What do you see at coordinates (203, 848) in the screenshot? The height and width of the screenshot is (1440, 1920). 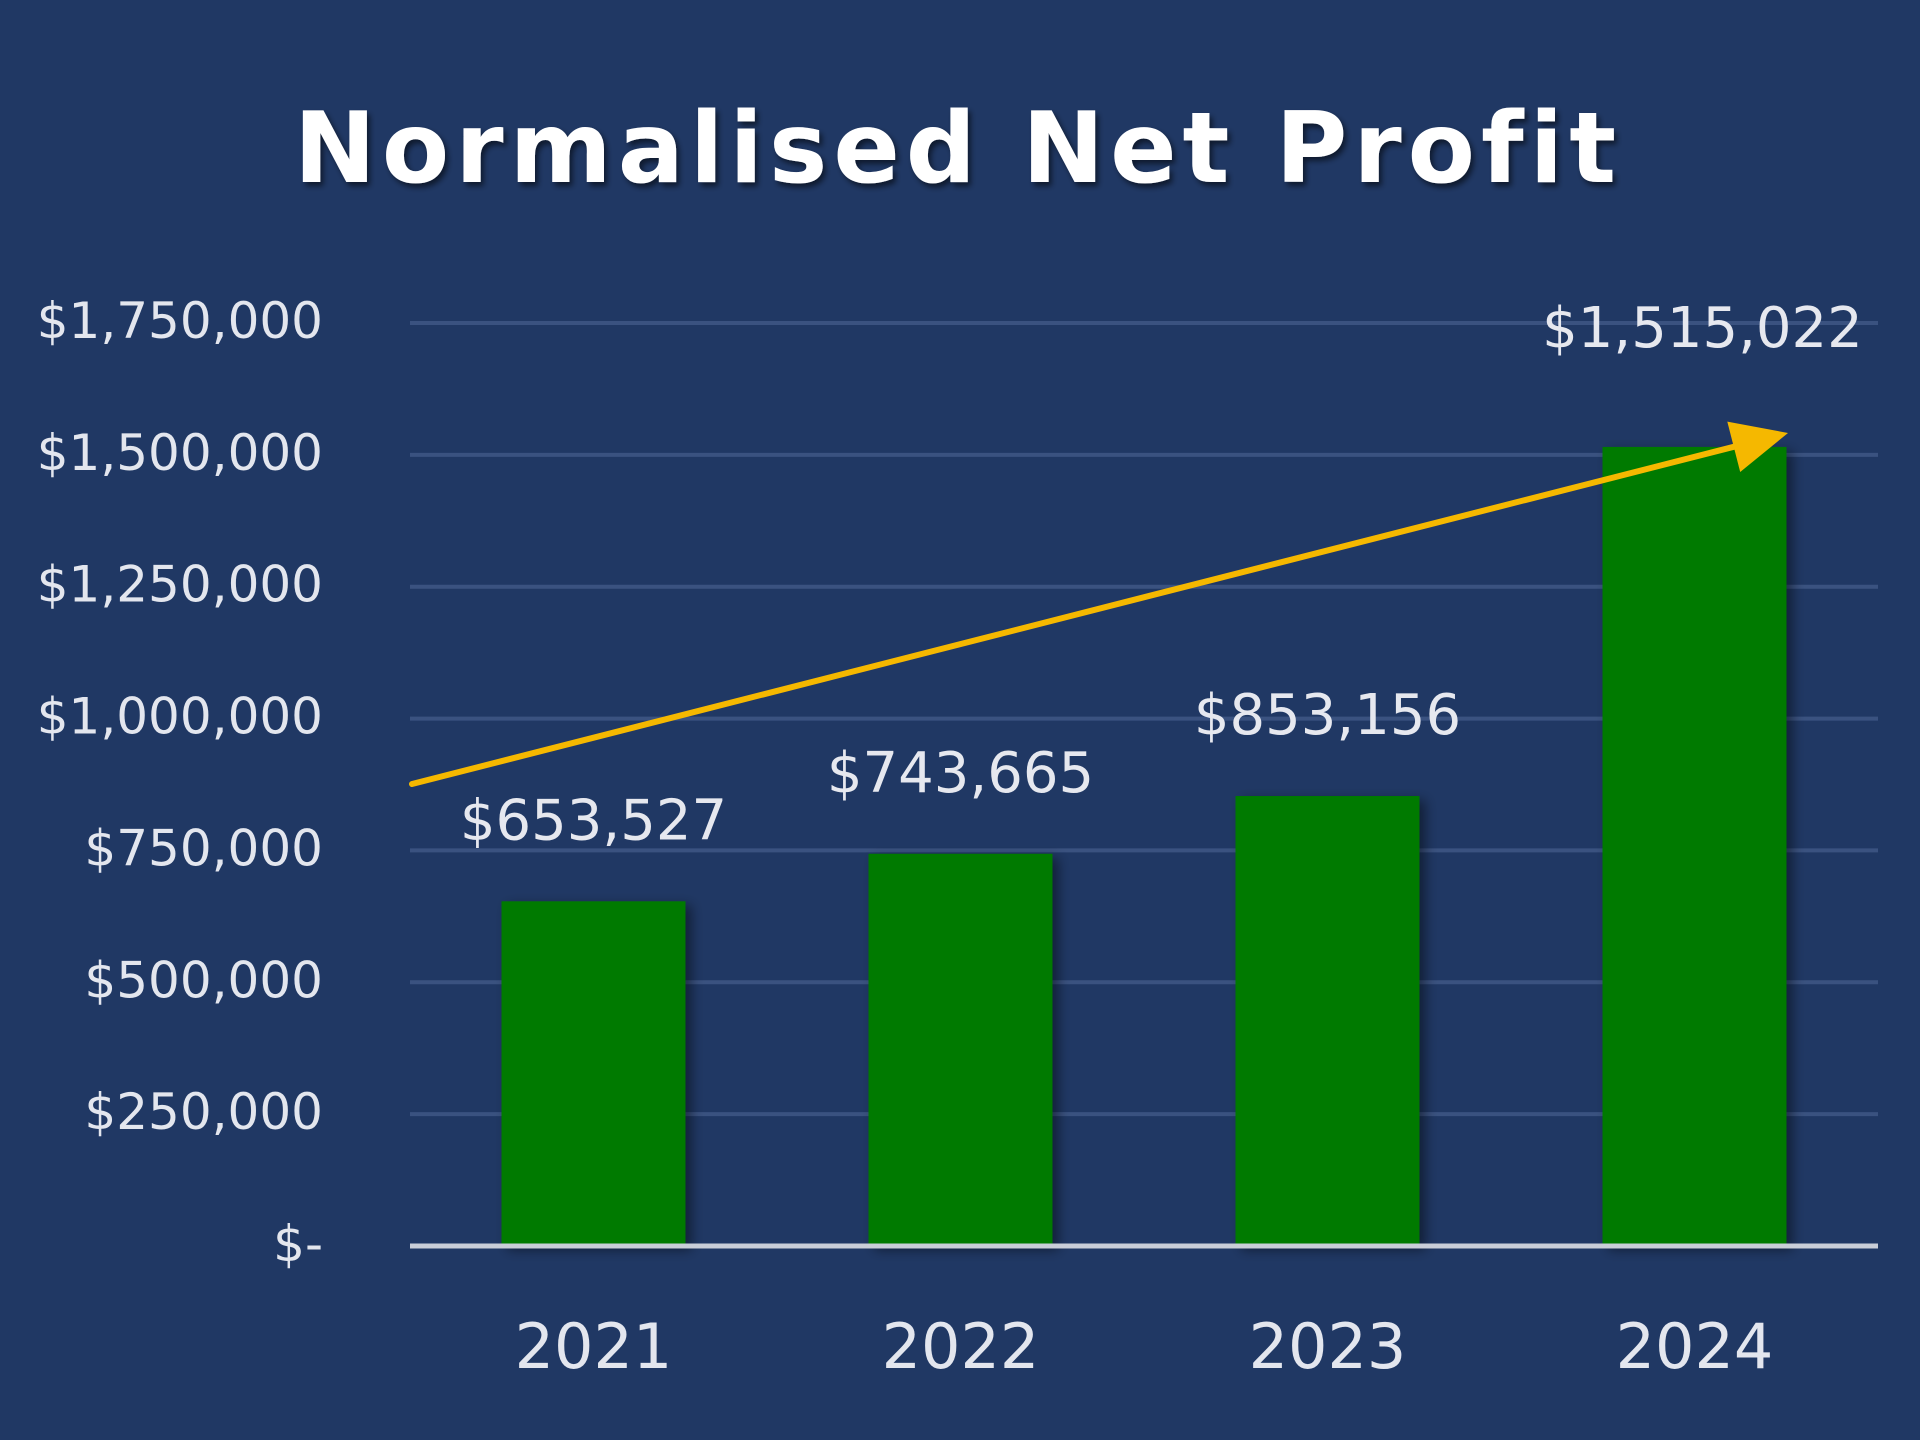 I see `y-tick-label: $750,000` at bounding box center [203, 848].